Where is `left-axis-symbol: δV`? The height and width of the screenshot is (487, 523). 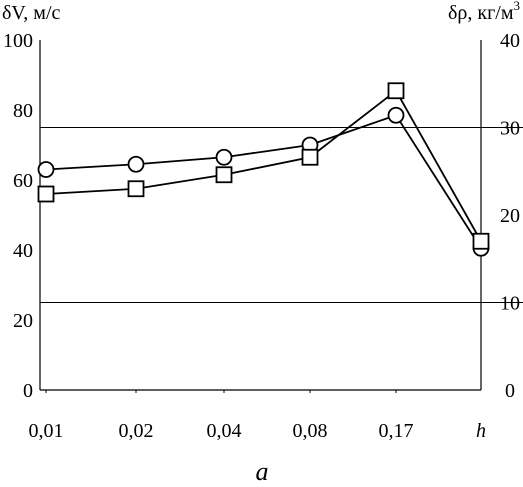 left-axis-symbol: δV is located at coordinates (14, 13).